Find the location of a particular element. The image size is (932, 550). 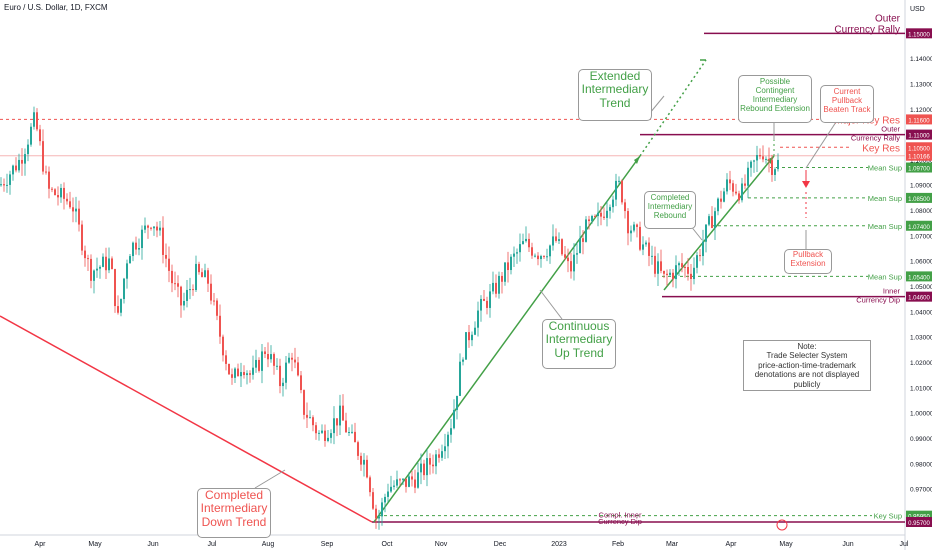

callout-line: Trend is located at coordinates (615, 102).